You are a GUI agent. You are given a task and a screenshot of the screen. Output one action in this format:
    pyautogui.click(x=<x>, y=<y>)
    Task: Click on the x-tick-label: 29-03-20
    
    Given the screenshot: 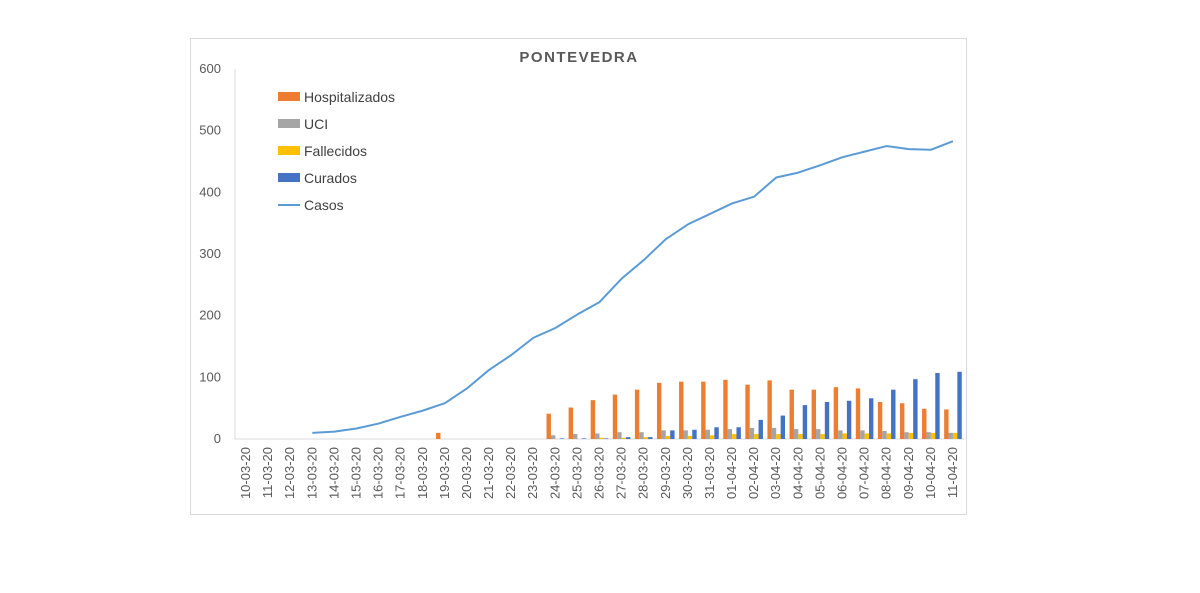 What is the action you would take?
    pyautogui.click(x=665, y=473)
    